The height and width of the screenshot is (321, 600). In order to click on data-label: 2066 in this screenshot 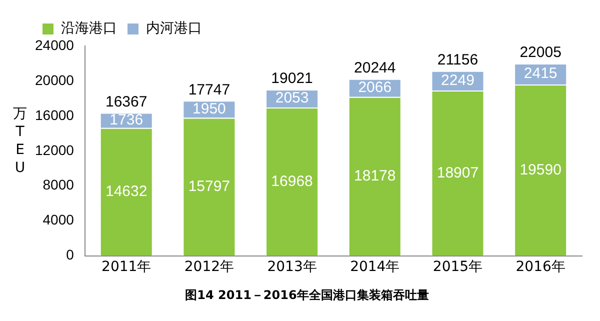, I will do `click(375, 87)`.